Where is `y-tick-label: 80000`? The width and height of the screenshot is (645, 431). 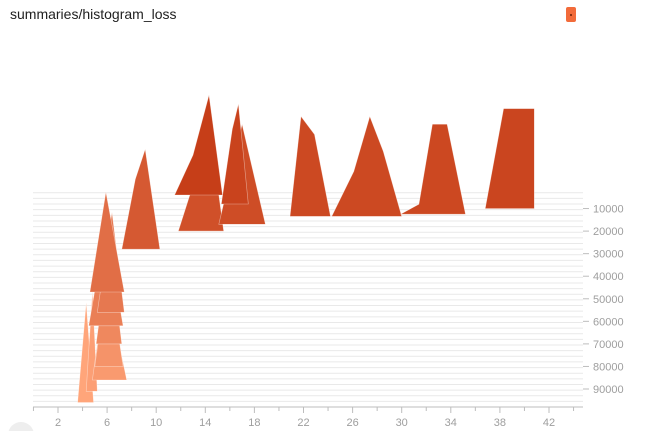 y-tick-label: 80000 is located at coordinates (608, 367).